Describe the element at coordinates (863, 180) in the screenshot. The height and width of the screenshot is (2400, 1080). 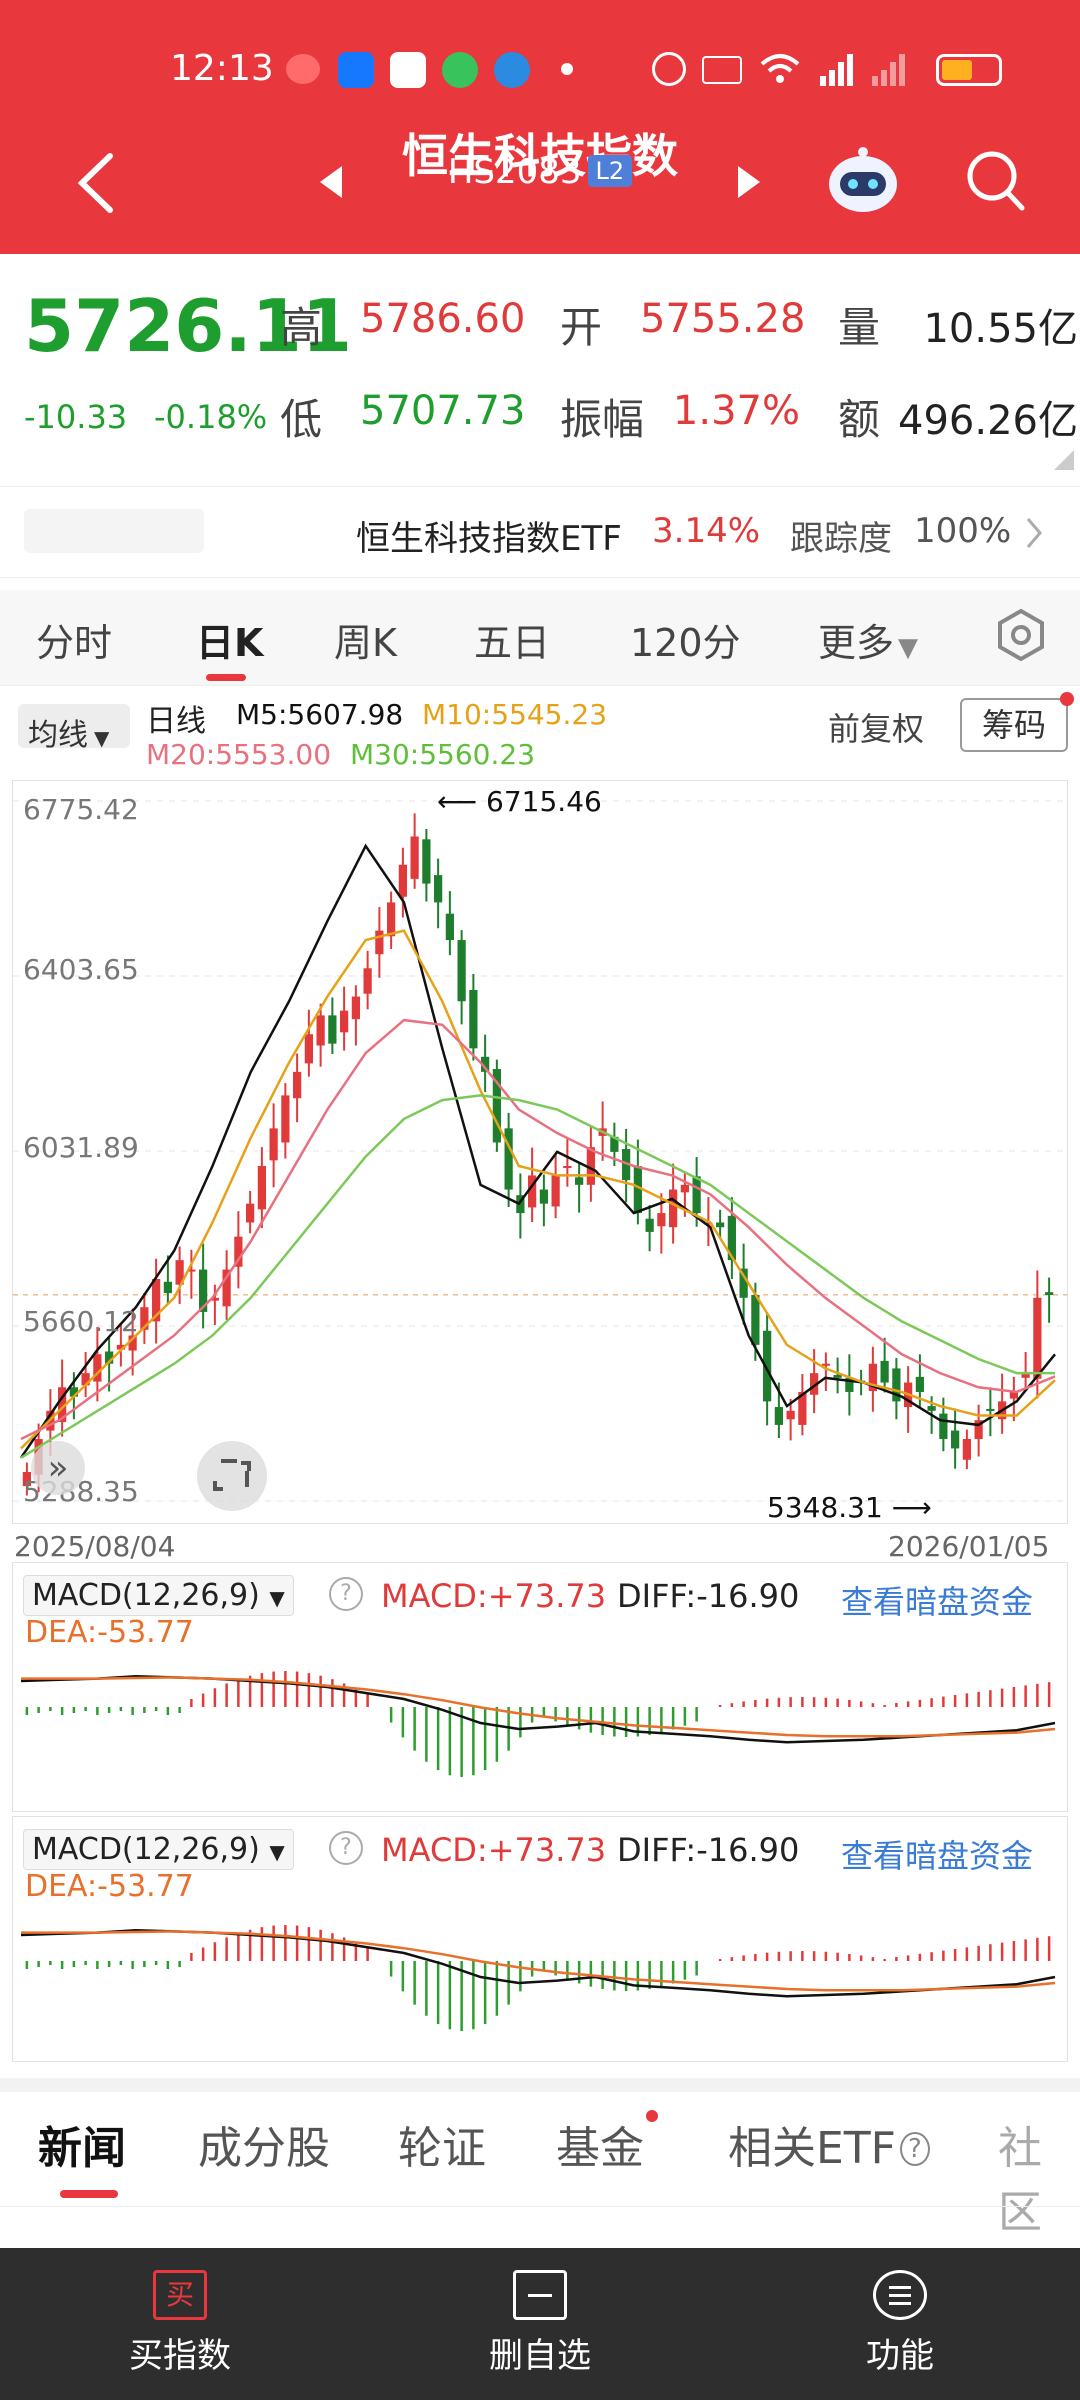
I see `robot-assistant-icon` at that location.